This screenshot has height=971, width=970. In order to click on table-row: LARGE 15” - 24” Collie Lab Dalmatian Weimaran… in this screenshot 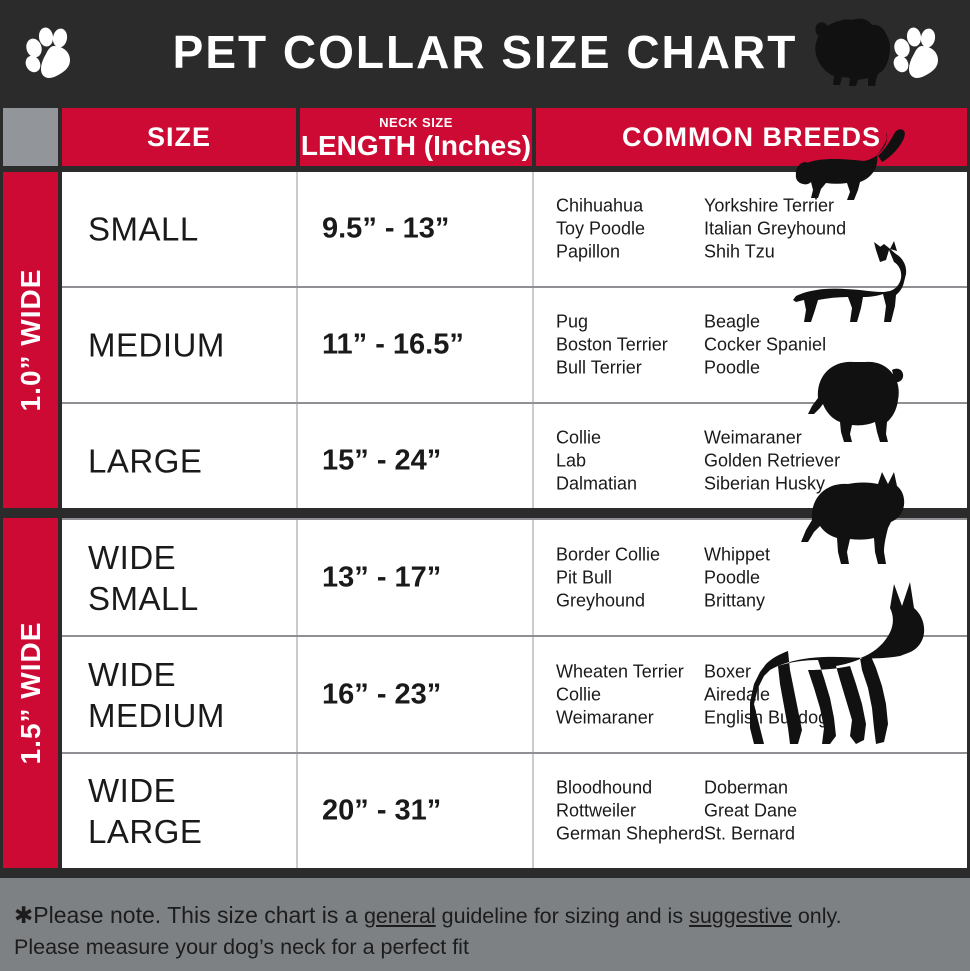, I will do `click(514, 462)`.